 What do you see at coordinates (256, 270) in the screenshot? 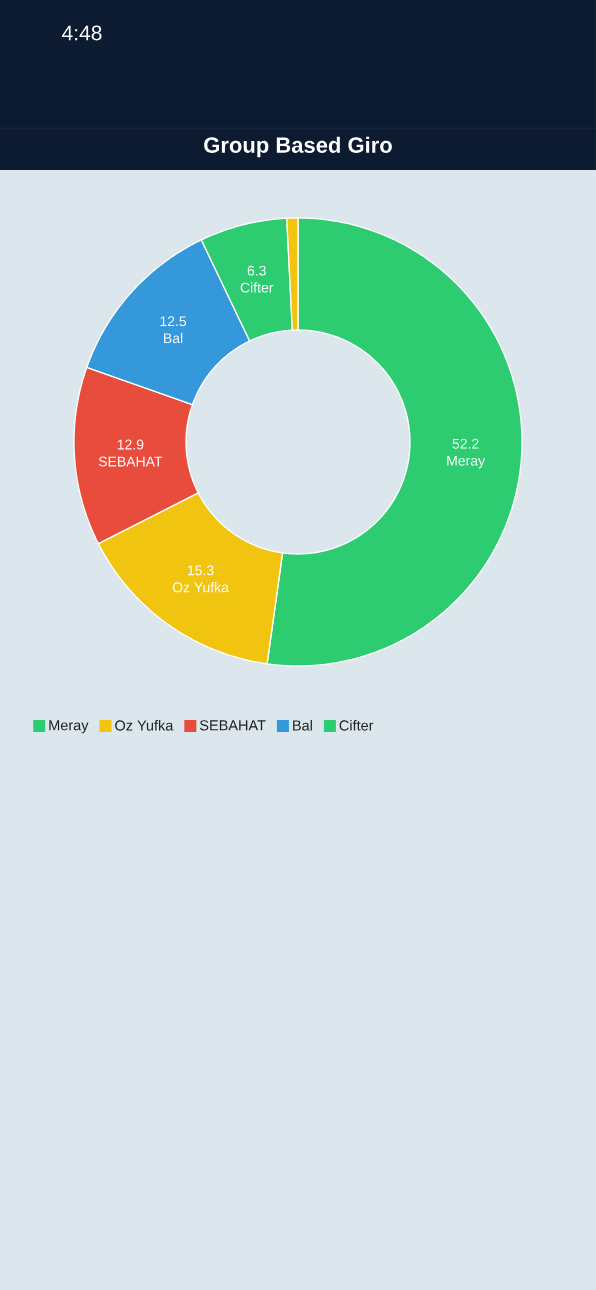
I see `data-label: 6.3` at bounding box center [256, 270].